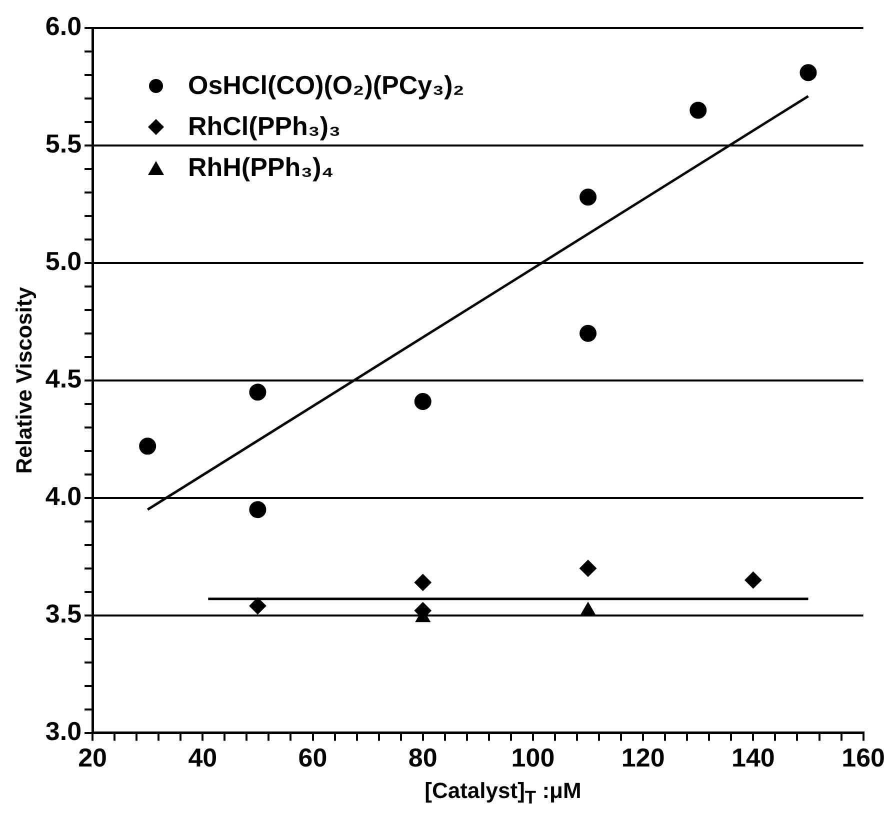 This screenshot has height=830, width=896. What do you see at coordinates (63, 26) in the screenshot?
I see `y-tick-label: 6.0` at bounding box center [63, 26].